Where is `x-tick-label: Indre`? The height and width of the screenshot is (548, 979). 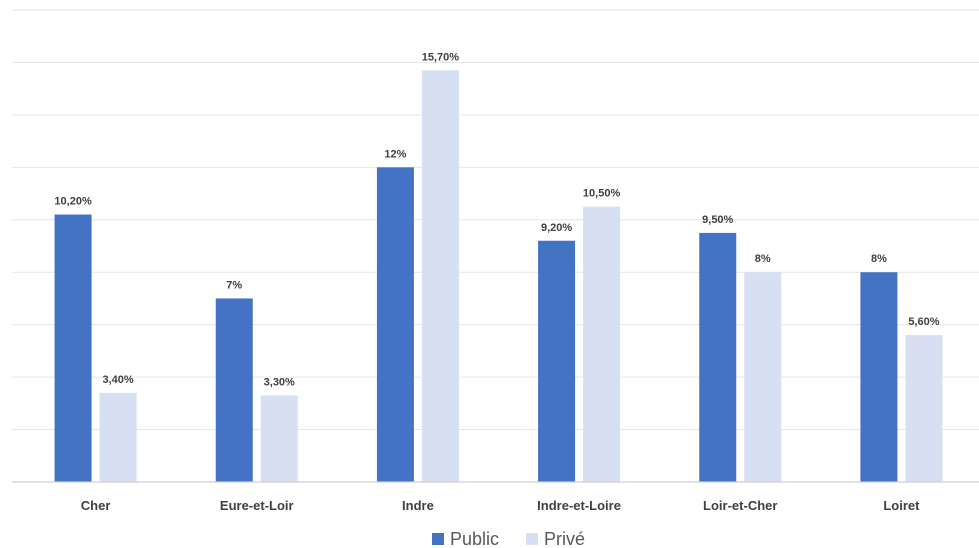 x-tick-label: Indre is located at coordinates (418, 505).